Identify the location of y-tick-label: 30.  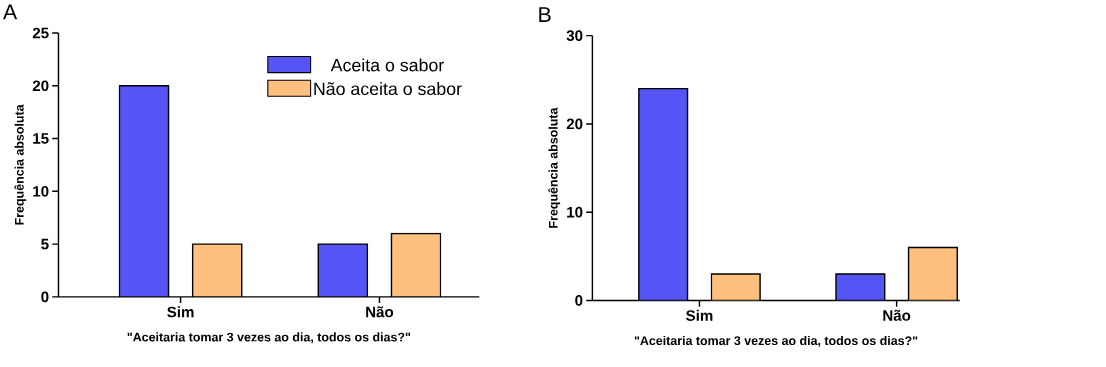
(574, 35).